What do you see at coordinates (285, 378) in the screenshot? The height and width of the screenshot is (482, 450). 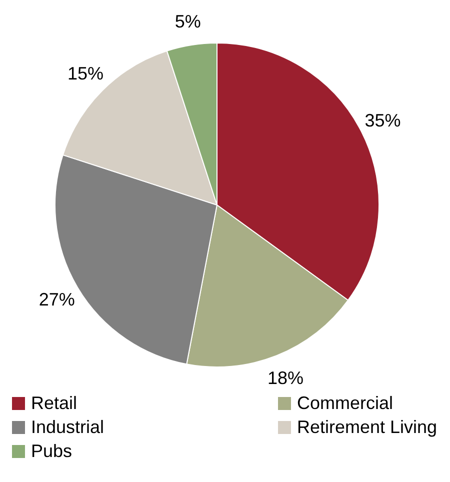 I see `data-label: 18%` at bounding box center [285, 378].